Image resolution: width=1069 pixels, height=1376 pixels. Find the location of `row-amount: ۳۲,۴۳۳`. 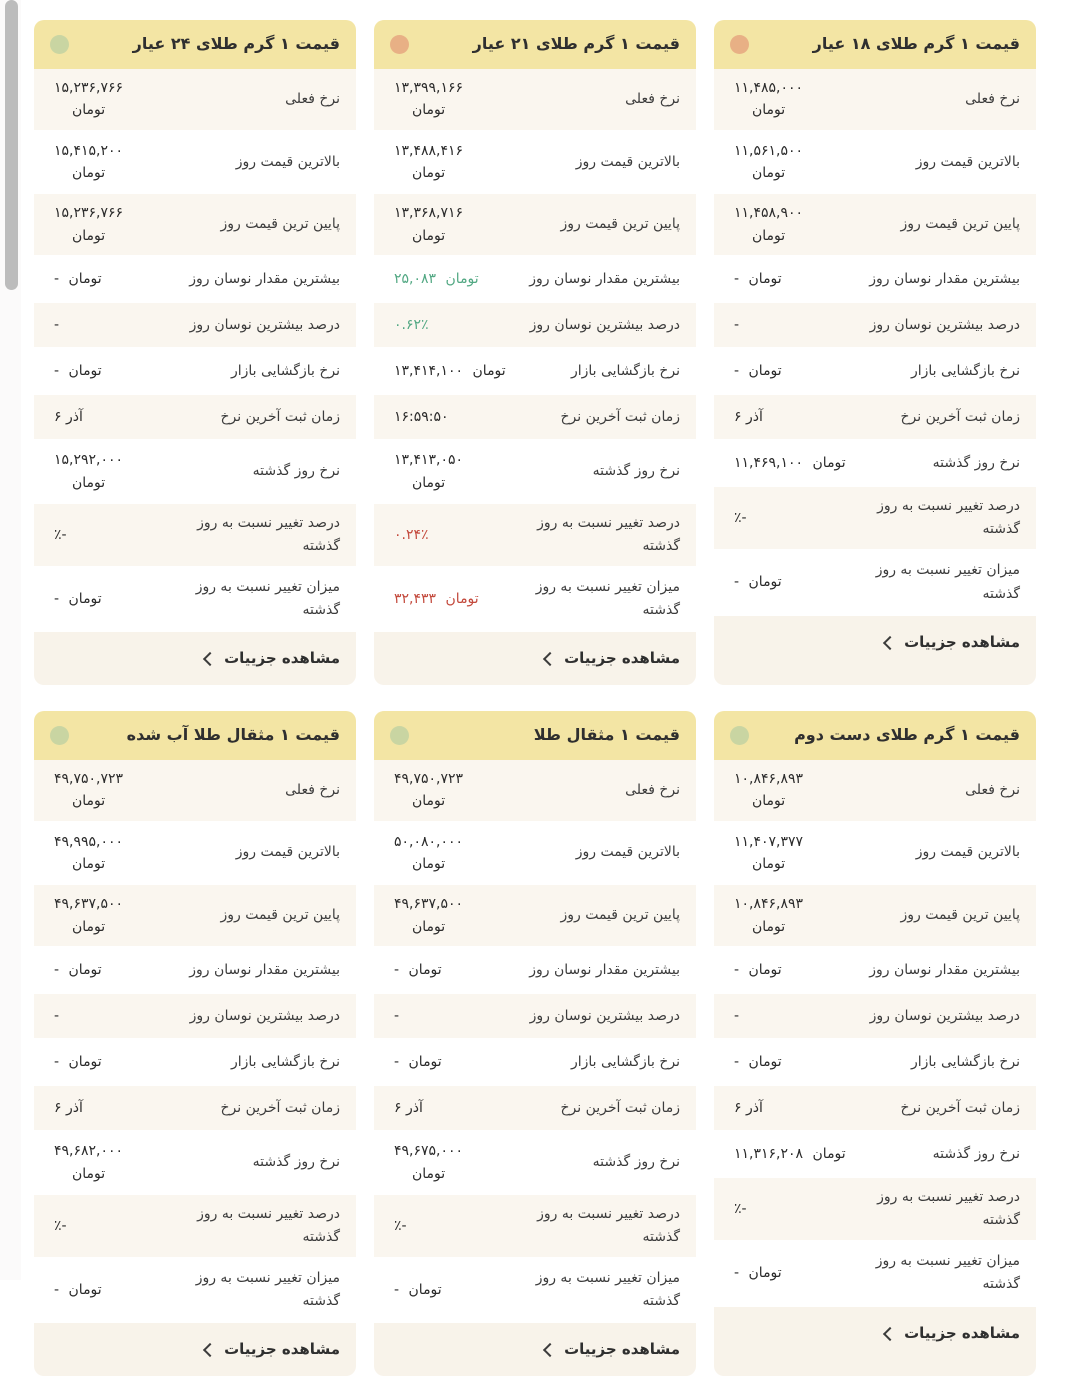

row-amount: ۳۲,۴۳۳ is located at coordinates (415, 599).